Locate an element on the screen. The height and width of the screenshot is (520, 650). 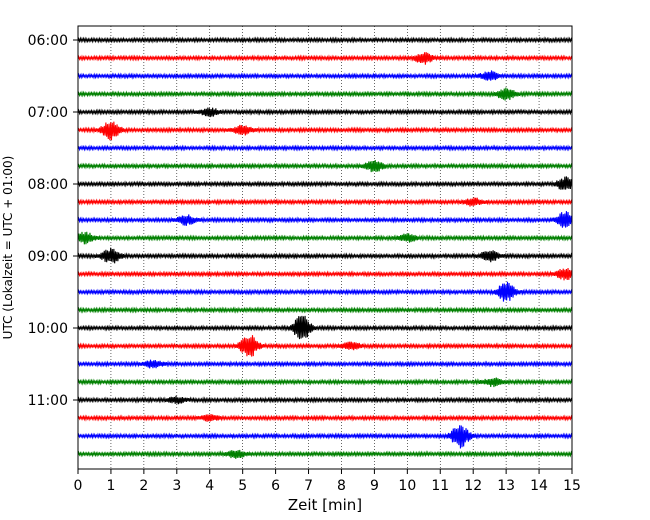
x-tick-label: 15 is located at coordinates (572, 486).